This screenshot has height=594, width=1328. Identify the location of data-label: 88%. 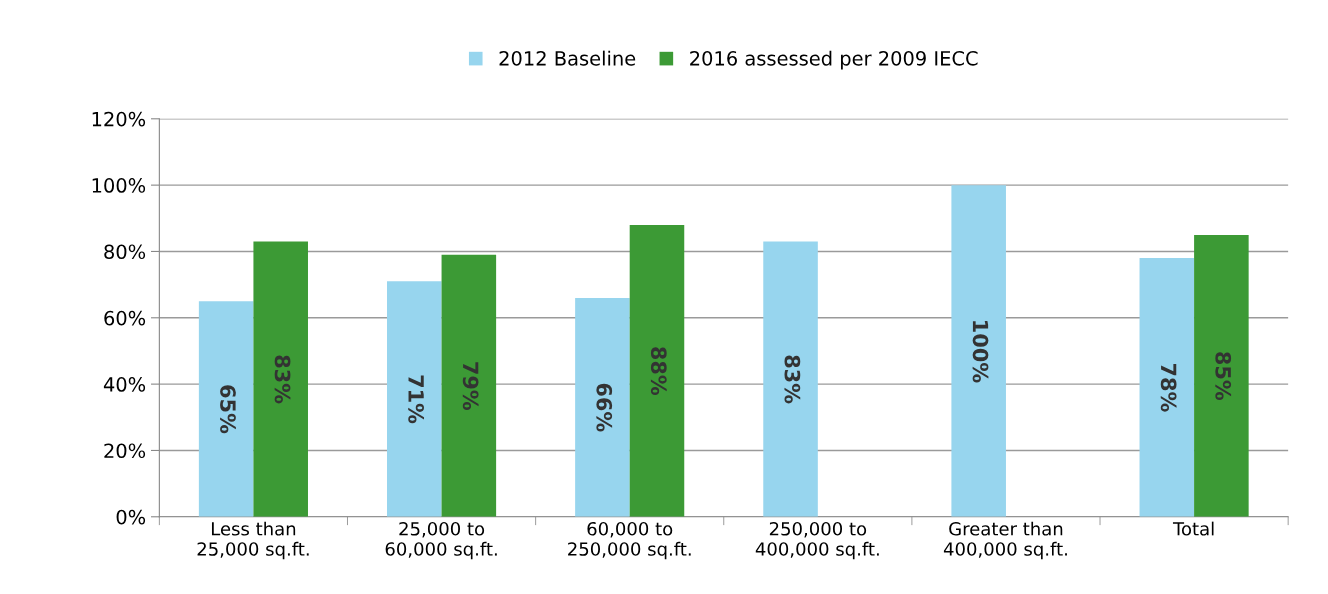
(658, 371).